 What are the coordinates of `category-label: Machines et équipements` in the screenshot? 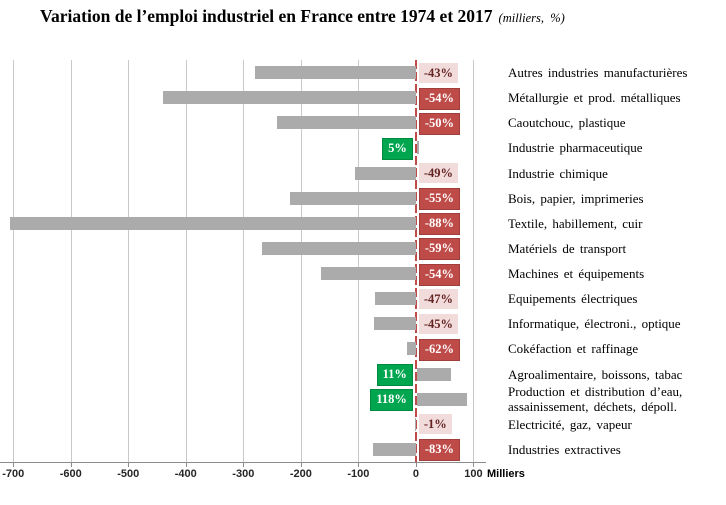 It's located at (576, 274).